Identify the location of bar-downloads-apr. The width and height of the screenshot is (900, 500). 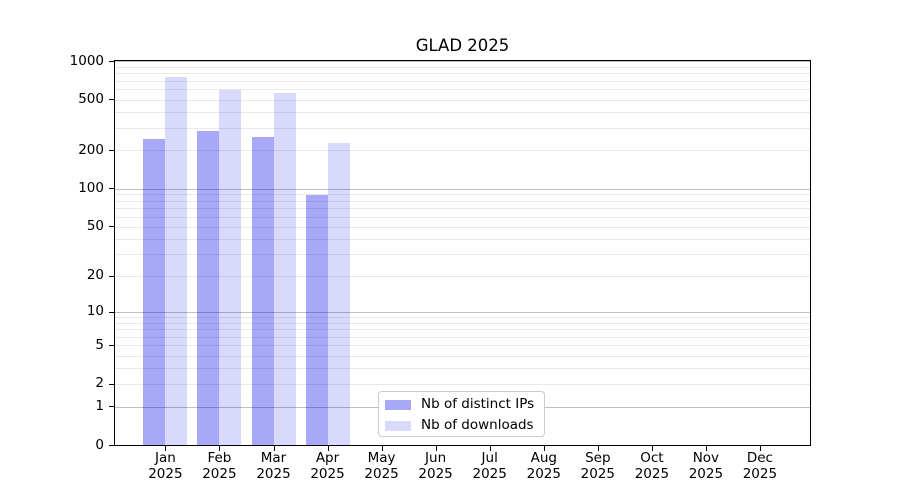
(338, 294).